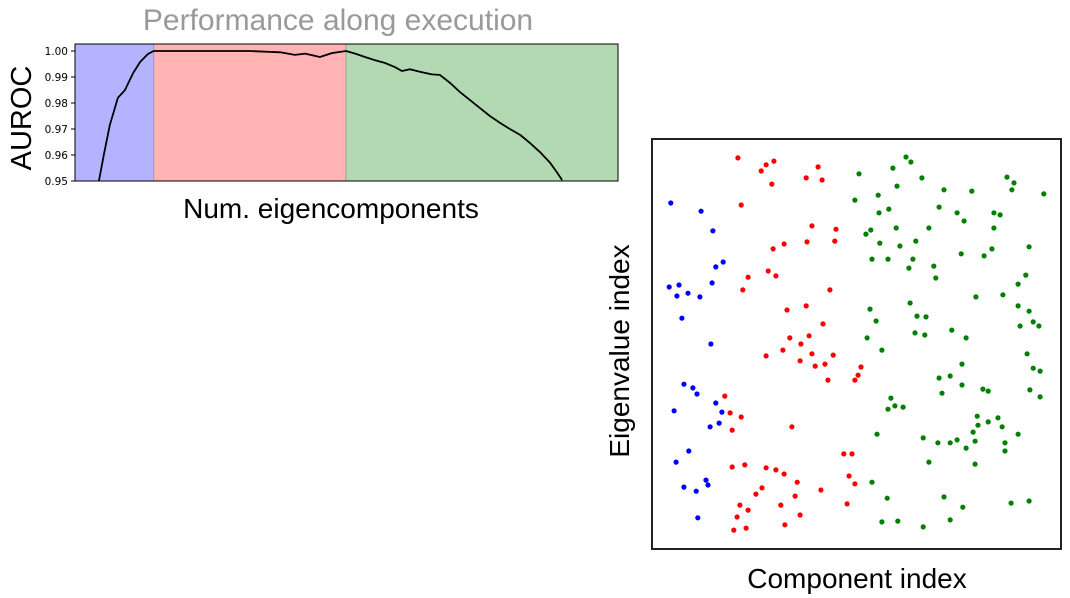  Describe the element at coordinates (619, 350) in the screenshot. I see `y-axis-label: Eigenvalue index` at that location.